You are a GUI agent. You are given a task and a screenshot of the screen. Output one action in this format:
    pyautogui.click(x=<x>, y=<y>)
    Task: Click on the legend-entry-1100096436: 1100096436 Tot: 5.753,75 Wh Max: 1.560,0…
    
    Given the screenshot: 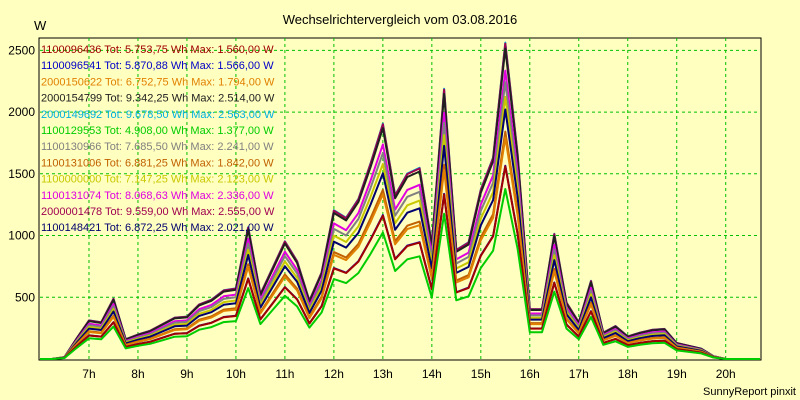 What is the action you would take?
    pyautogui.click(x=157, y=50)
    